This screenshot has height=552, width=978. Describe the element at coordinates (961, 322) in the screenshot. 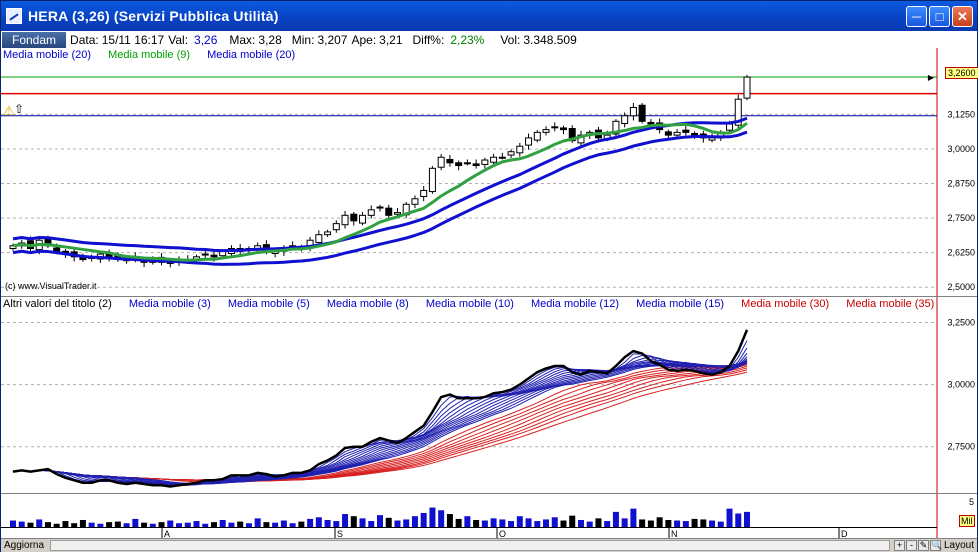

I see `ma-y-tick: 3,2500` at that location.